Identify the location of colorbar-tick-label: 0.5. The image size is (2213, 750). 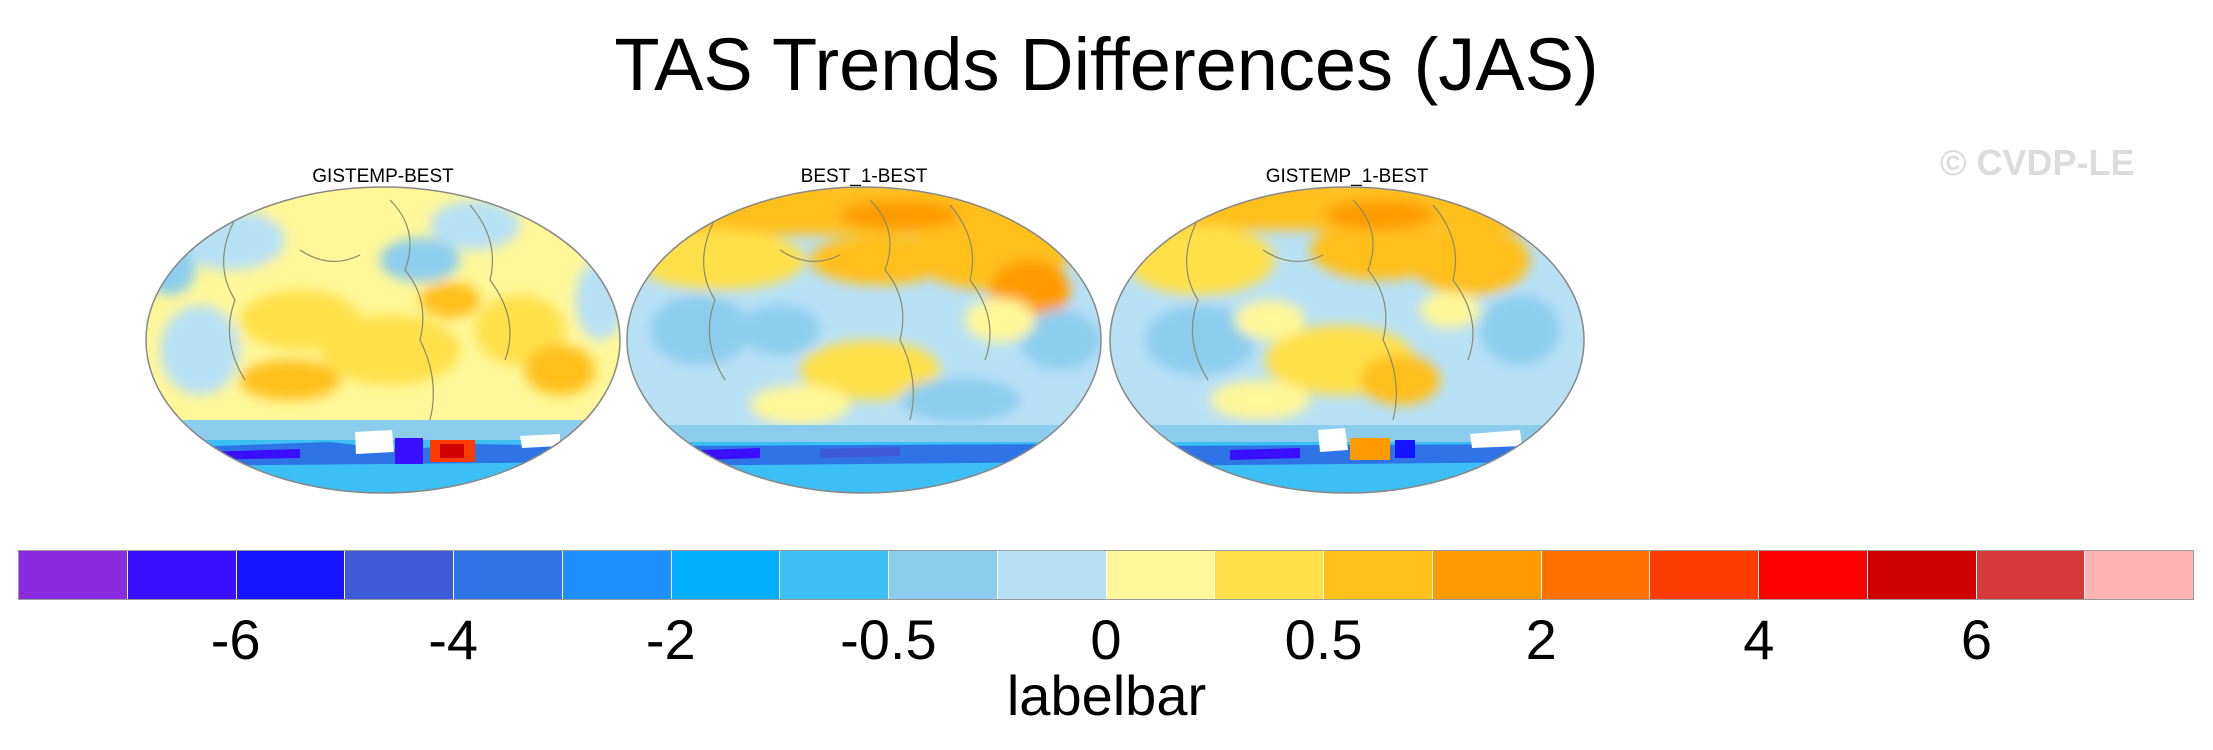
(1323, 639).